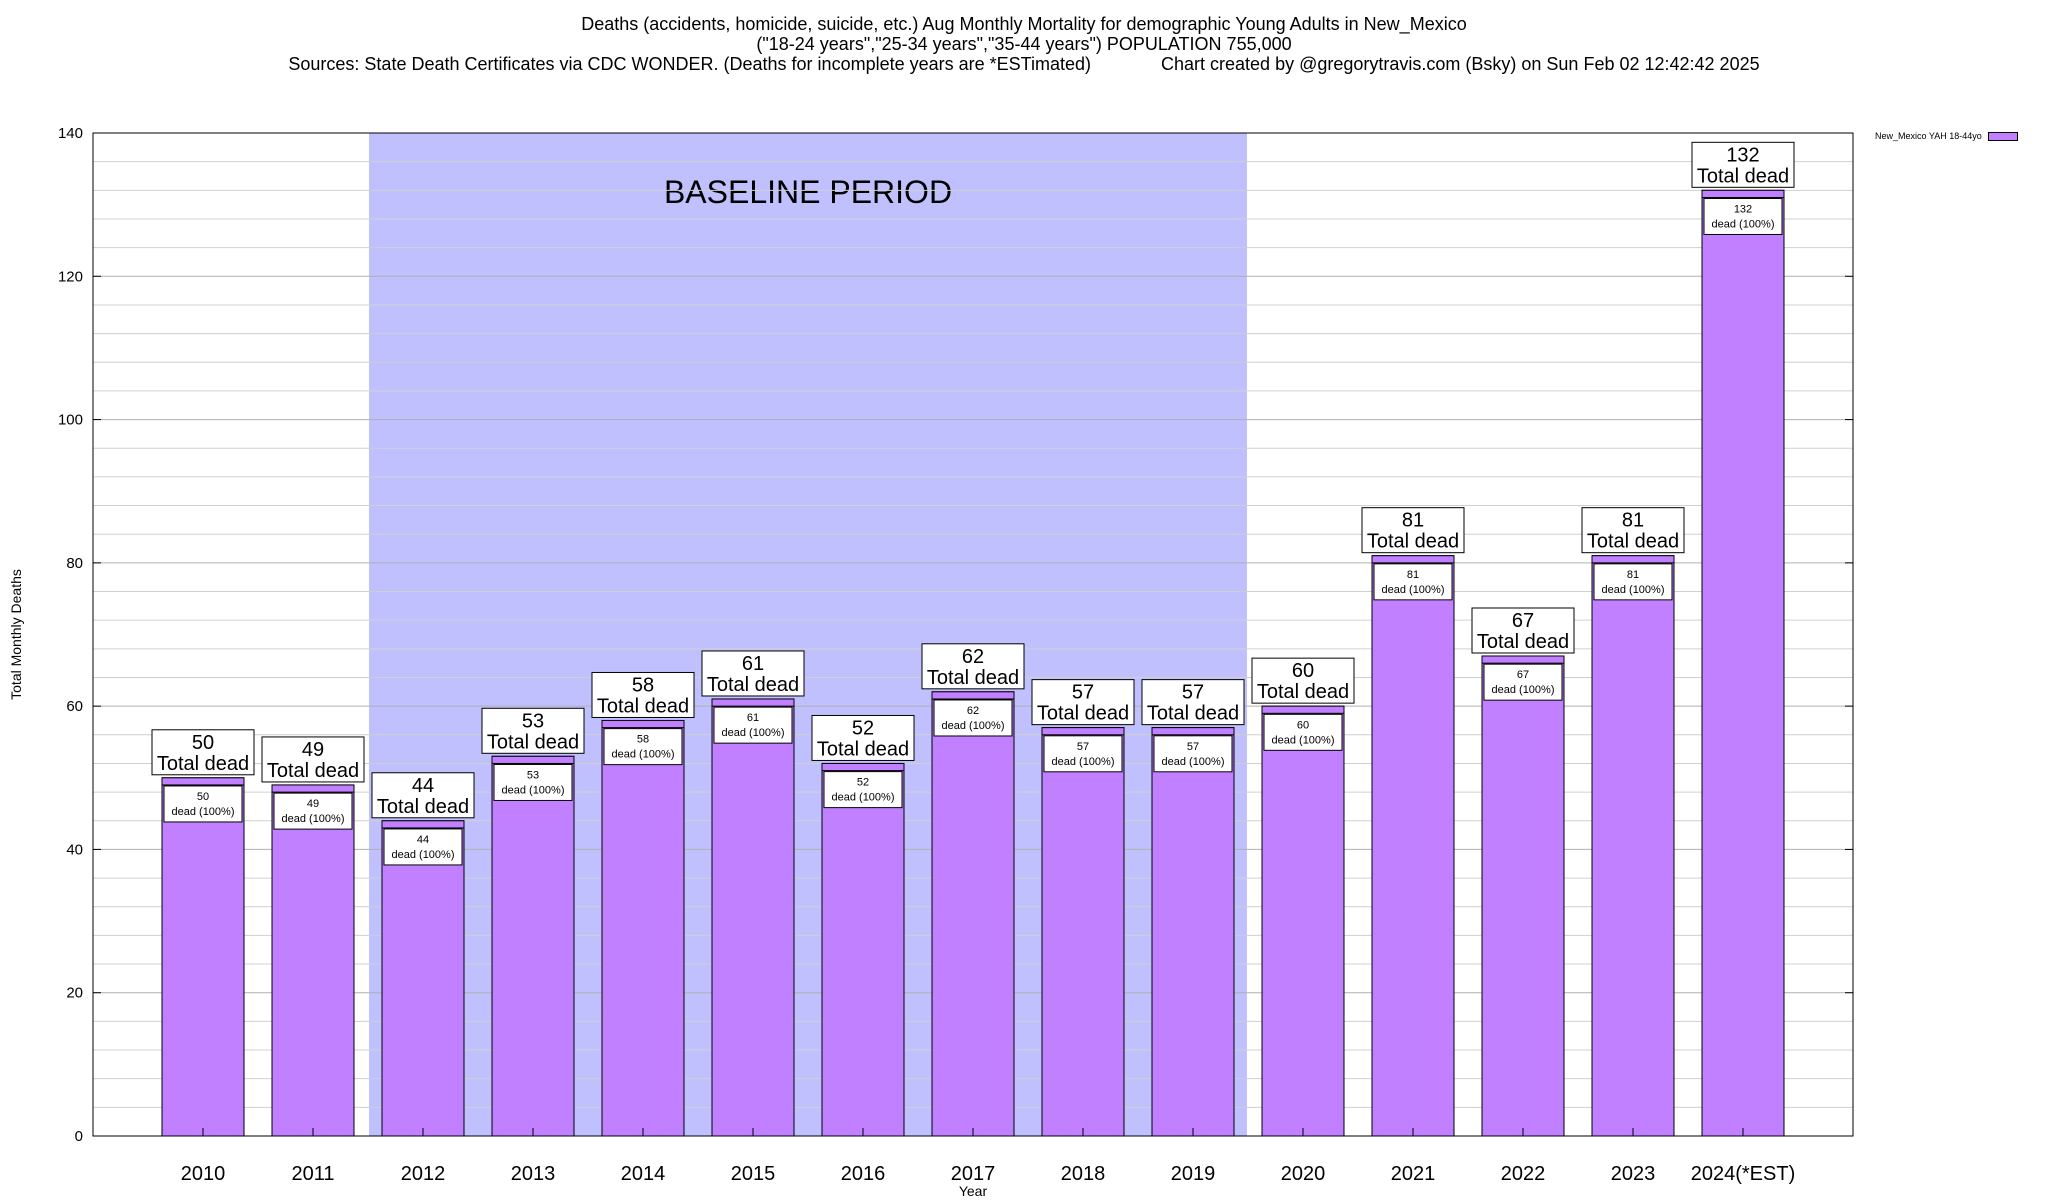  What do you see at coordinates (70, 133) in the screenshot?
I see `y-tick-label: 140` at bounding box center [70, 133].